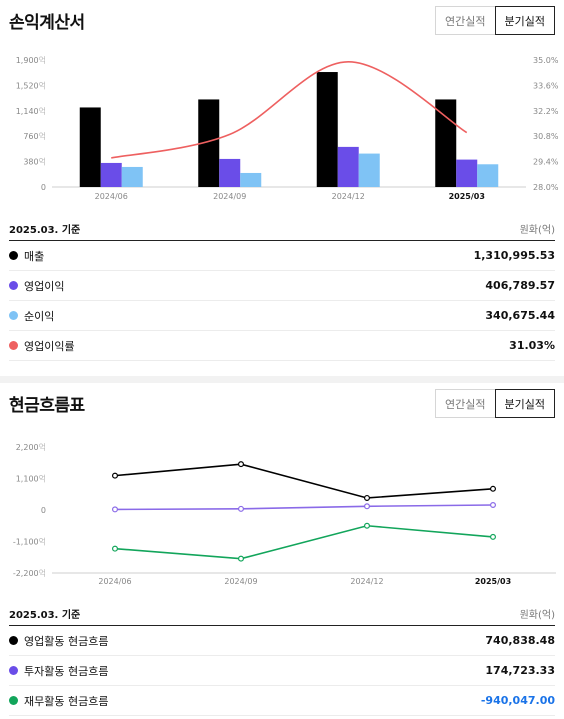 This screenshot has width=564, height=719. I want to click on legend-label: 영업이익, so click(44, 286).